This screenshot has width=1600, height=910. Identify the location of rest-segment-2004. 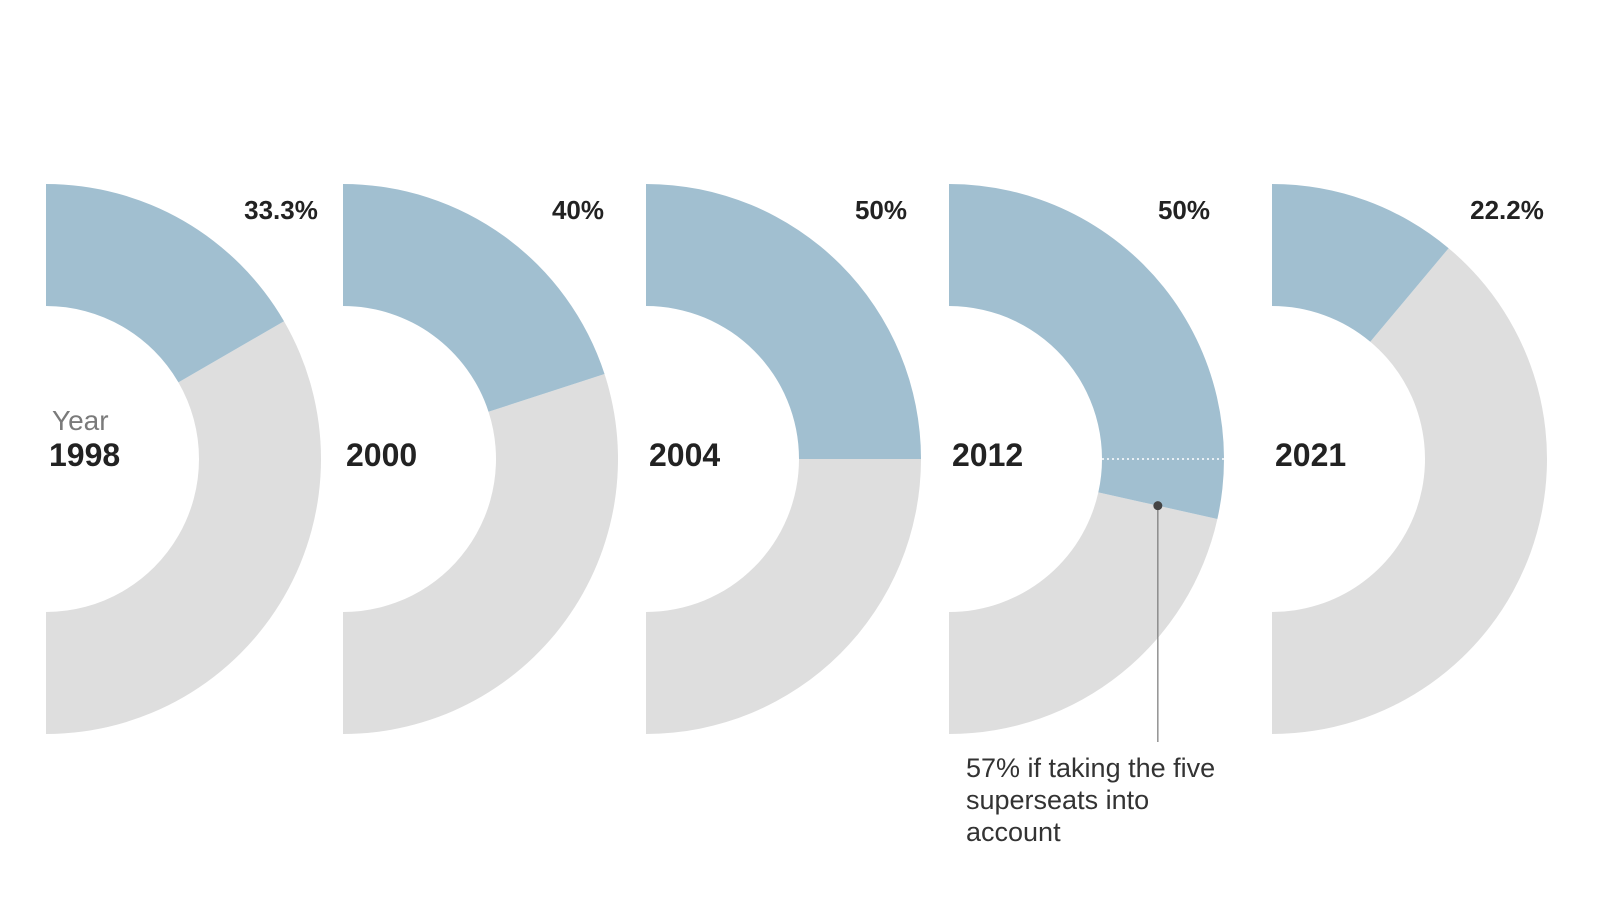
(783, 596).